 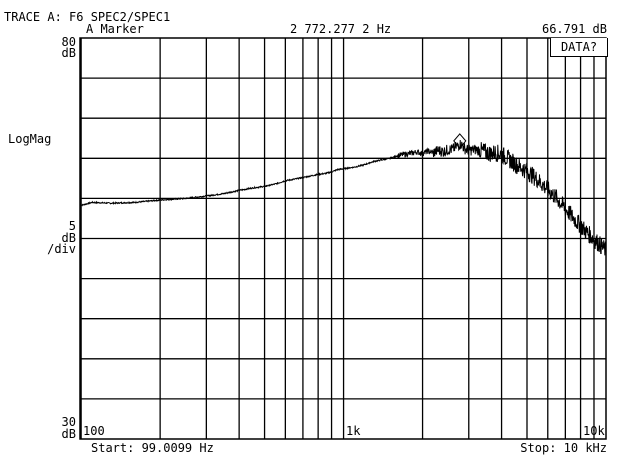 I want to click on marker-label: A Marker, so click(x=115, y=29).